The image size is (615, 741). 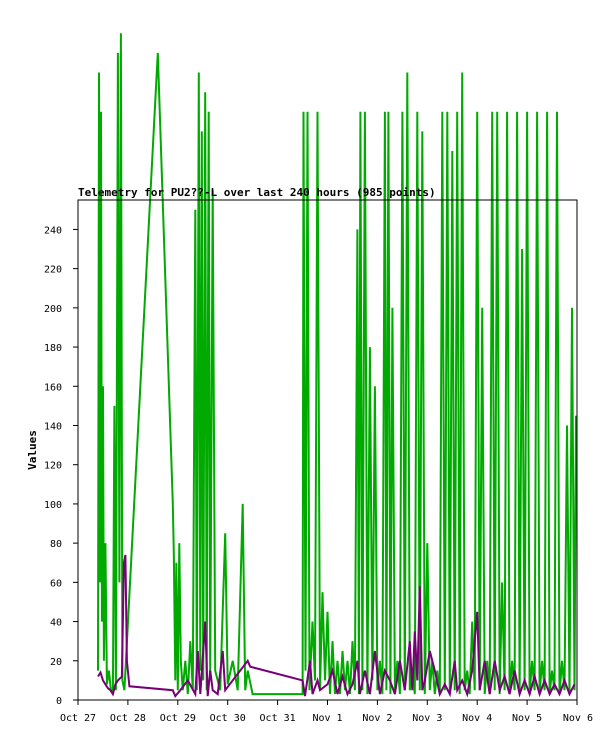 I want to click on x-tick-label: Oct 29, so click(x=178, y=718).